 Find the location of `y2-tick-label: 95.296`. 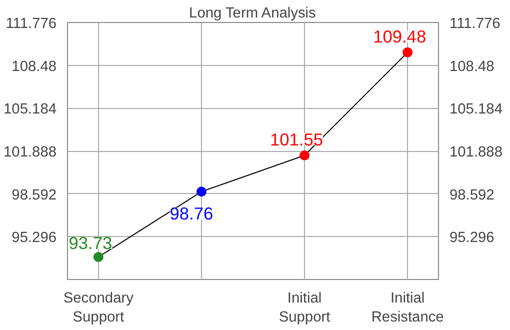

y2-tick-label: 95.296 is located at coordinates (472, 238).